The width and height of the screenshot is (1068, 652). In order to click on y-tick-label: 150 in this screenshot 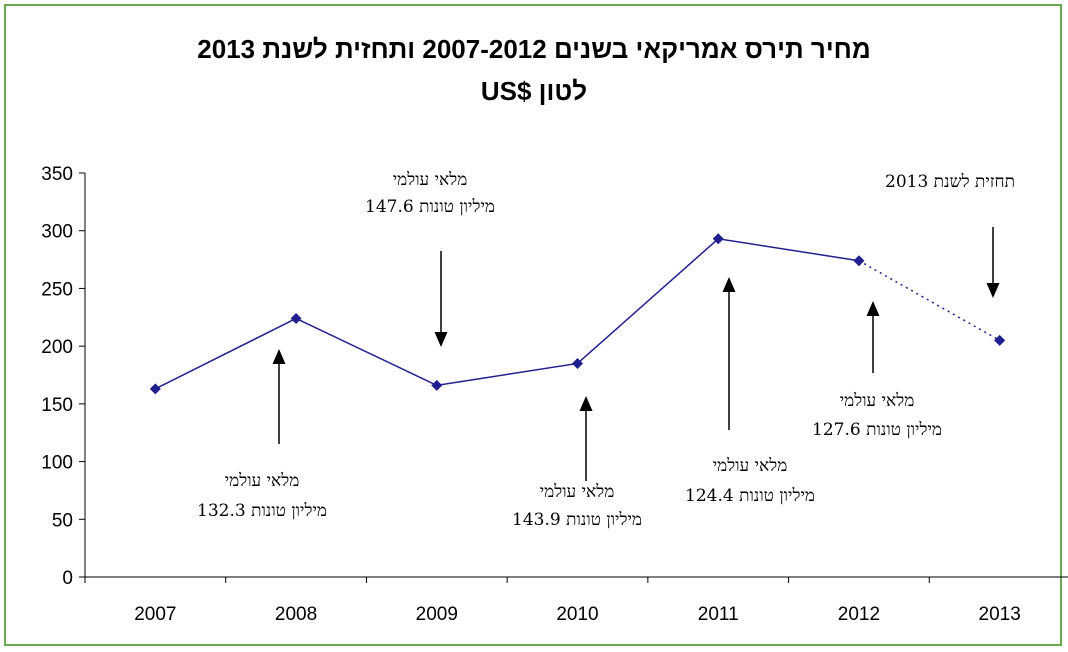, I will do `click(57, 405)`.